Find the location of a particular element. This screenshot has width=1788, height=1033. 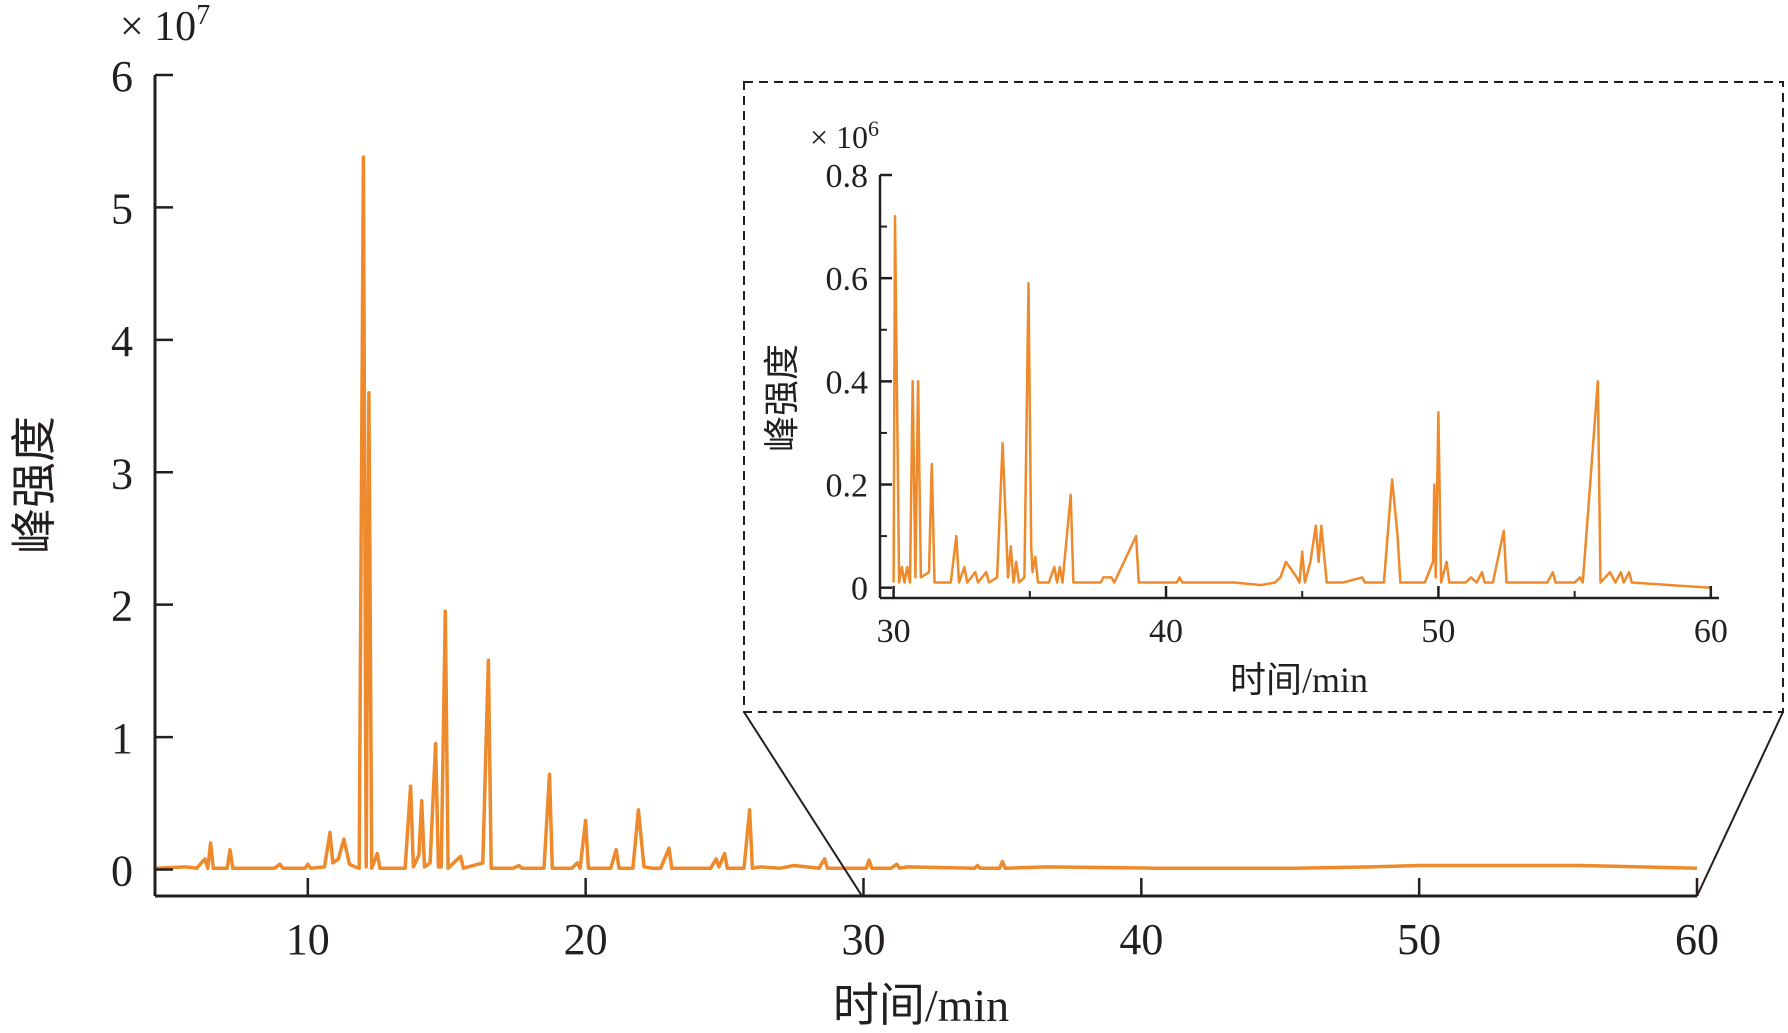

inset-x-ticks: 30 40 50 60 is located at coordinates (1302, 618).